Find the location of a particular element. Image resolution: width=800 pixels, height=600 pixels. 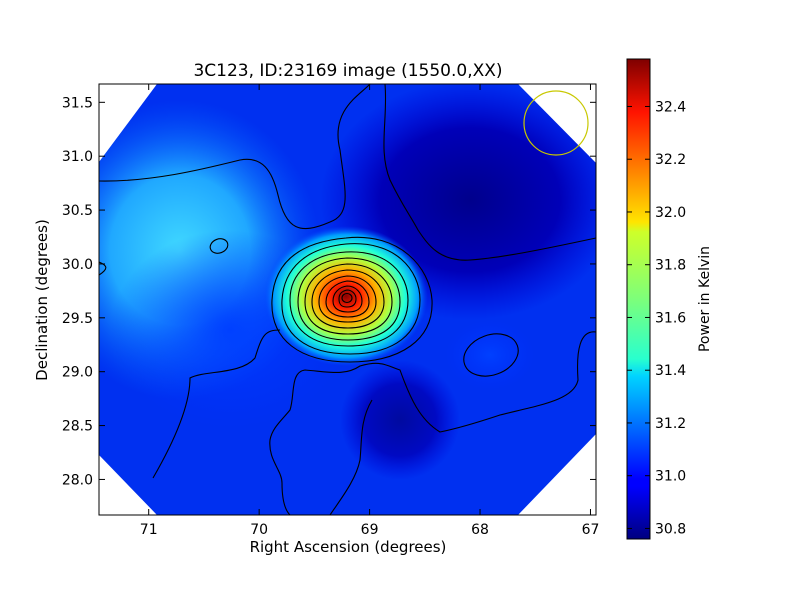

x-tick-label: 69 is located at coordinates (370, 530).